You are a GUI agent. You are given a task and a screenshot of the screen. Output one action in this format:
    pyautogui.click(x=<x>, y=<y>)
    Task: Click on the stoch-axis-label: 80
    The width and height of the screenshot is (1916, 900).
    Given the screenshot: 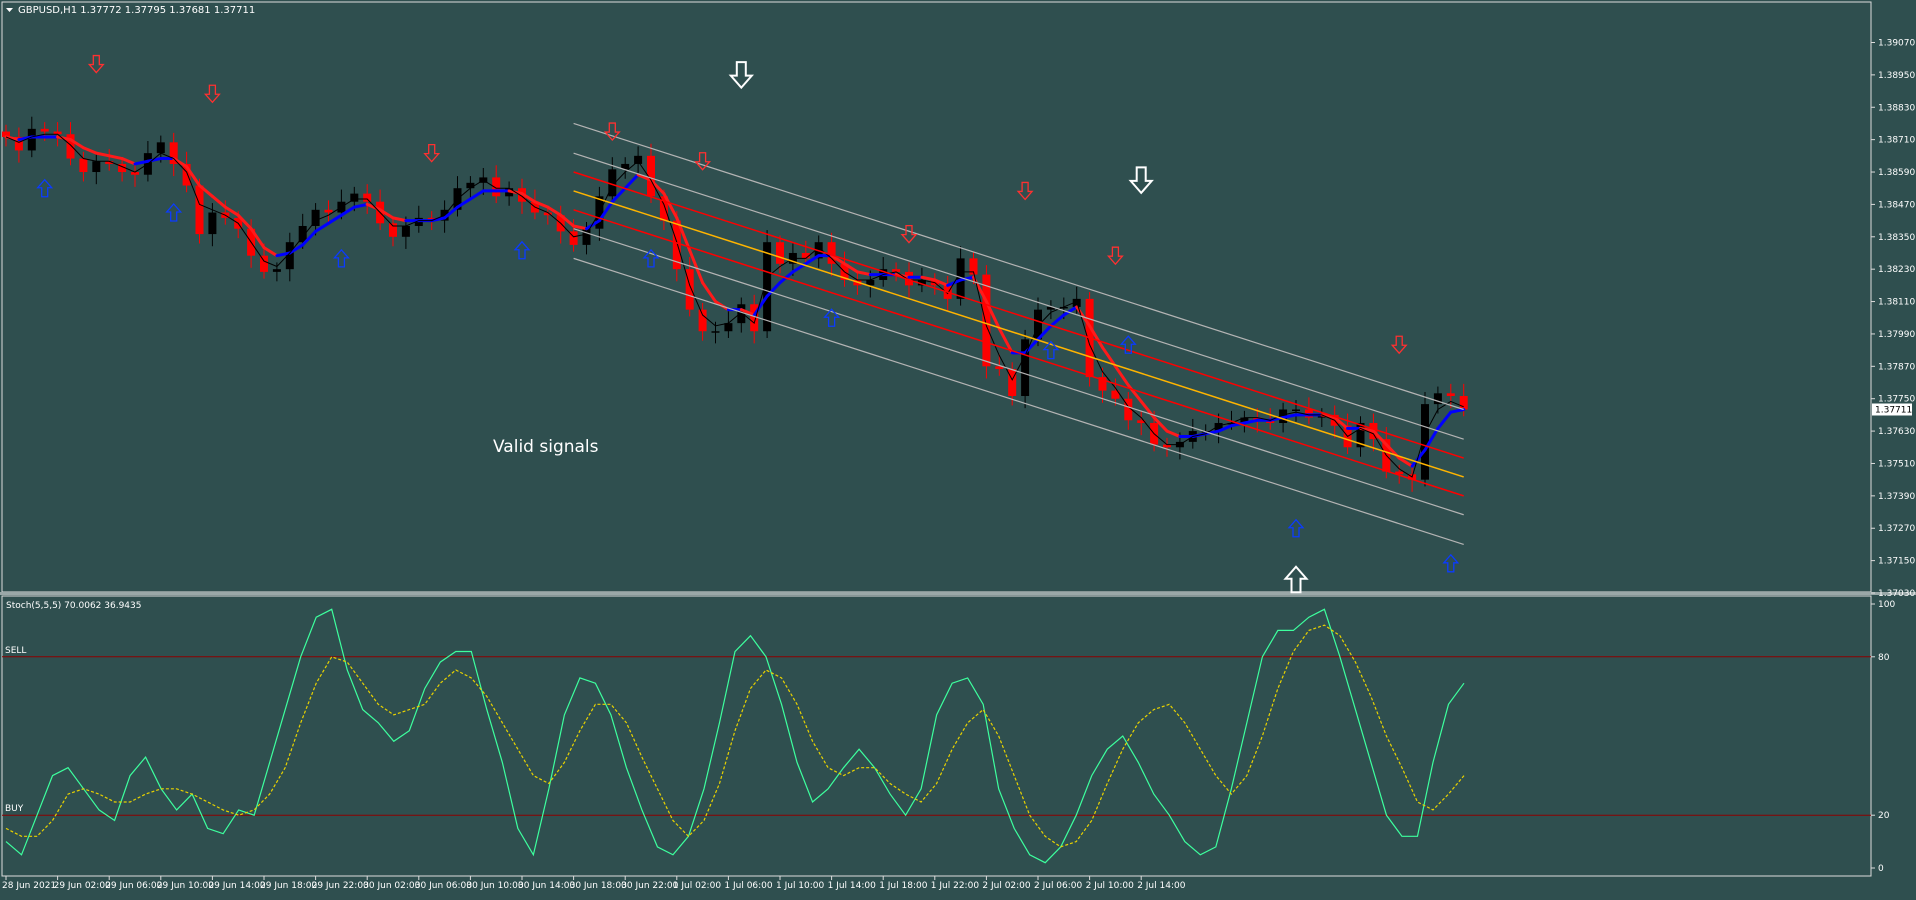 What is the action you would take?
    pyautogui.click(x=1884, y=658)
    